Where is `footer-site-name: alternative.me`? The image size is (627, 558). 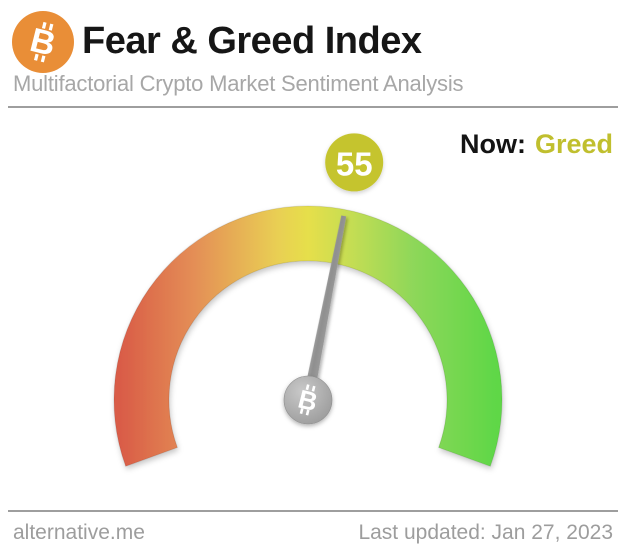
footer-site-name: alternative.me is located at coordinates (79, 532).